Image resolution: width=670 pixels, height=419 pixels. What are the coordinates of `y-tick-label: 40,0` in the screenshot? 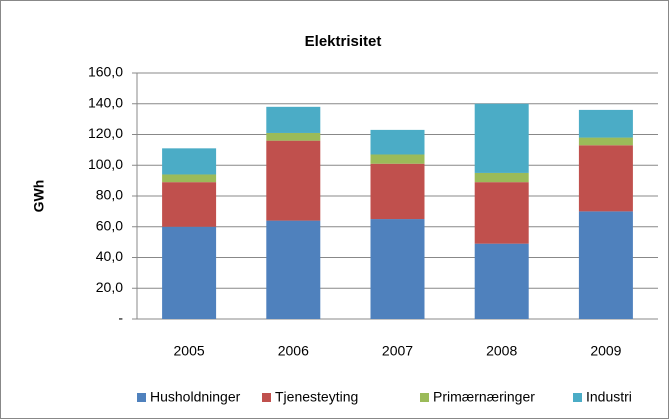 It's located at (109, 256).